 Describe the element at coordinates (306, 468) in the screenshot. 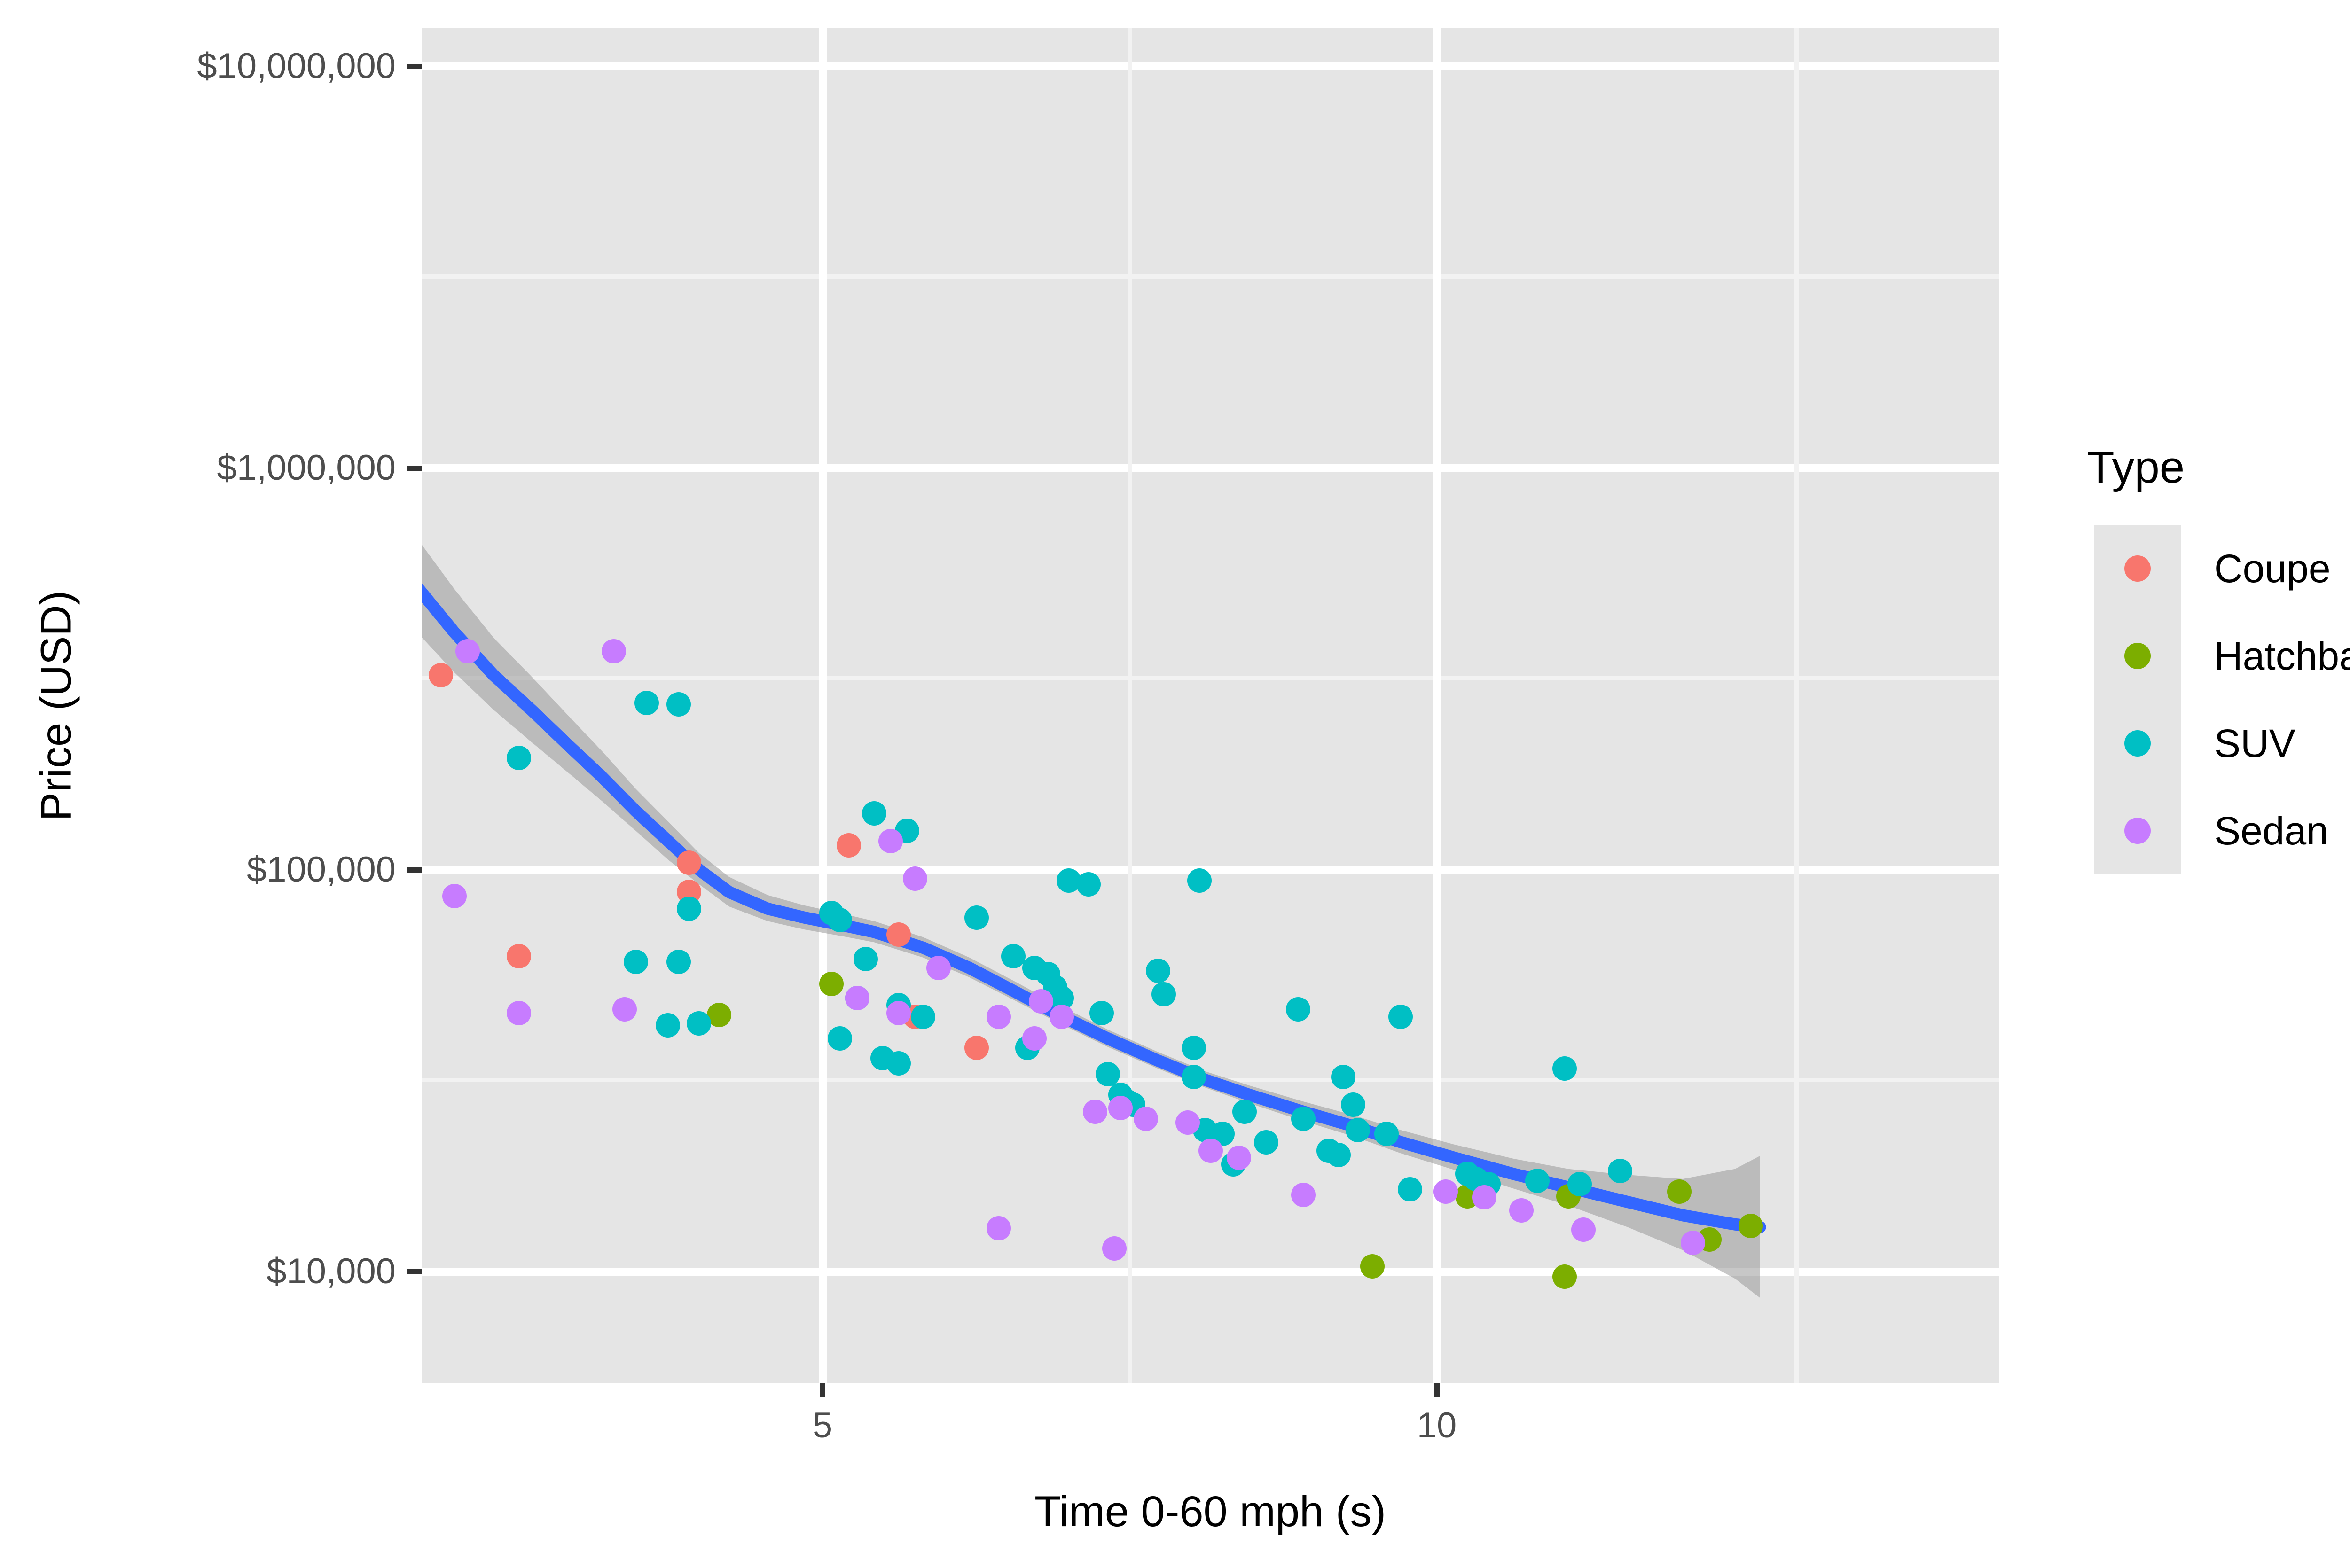

I see `y-tick-label: $1,000,000` at that location.